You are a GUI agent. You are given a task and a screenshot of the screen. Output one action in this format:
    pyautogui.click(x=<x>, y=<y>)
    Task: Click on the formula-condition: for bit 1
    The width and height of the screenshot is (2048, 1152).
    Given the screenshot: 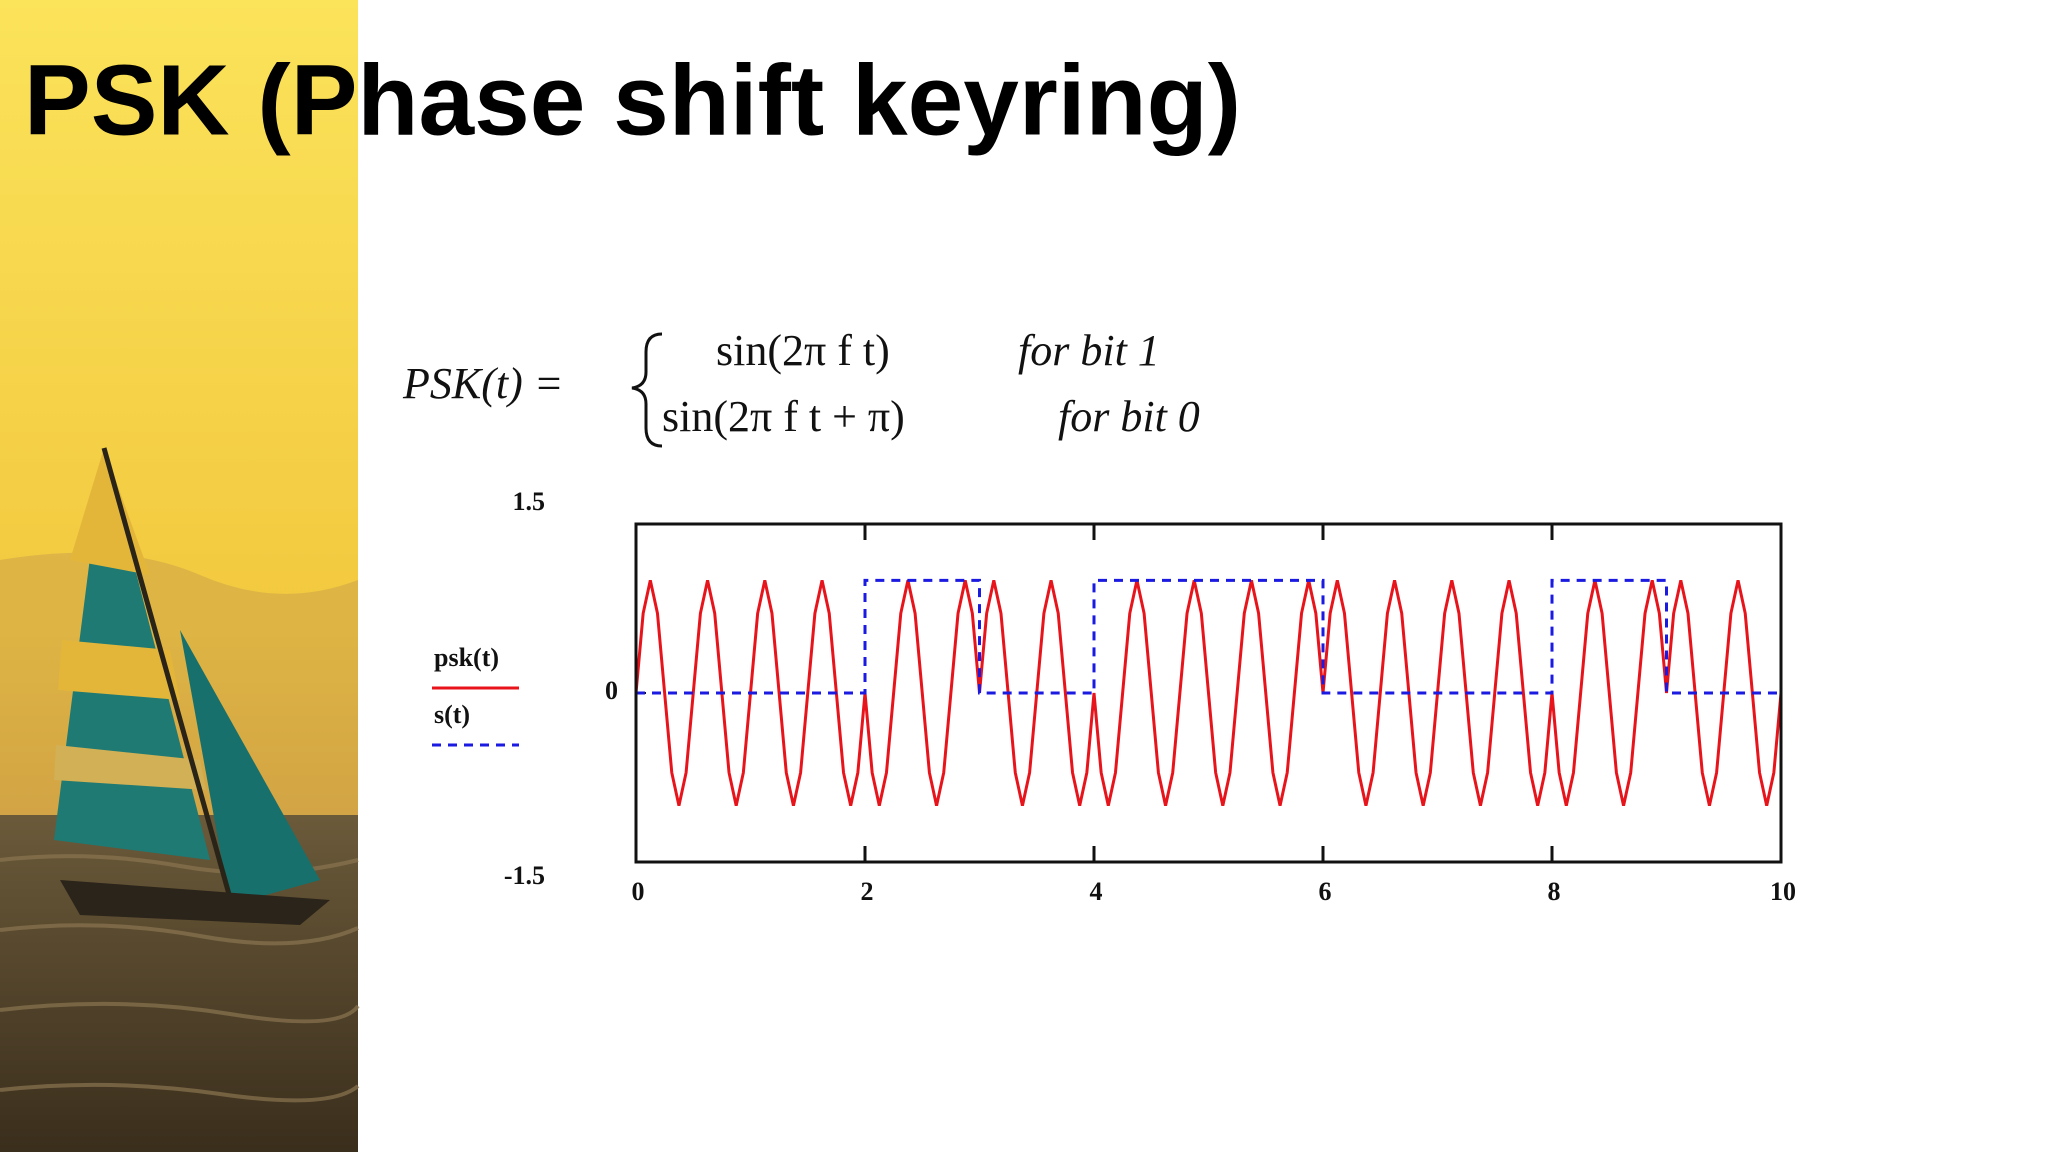 What is the action you would take?
    pyautogui.click(x=1089, y=350)
    